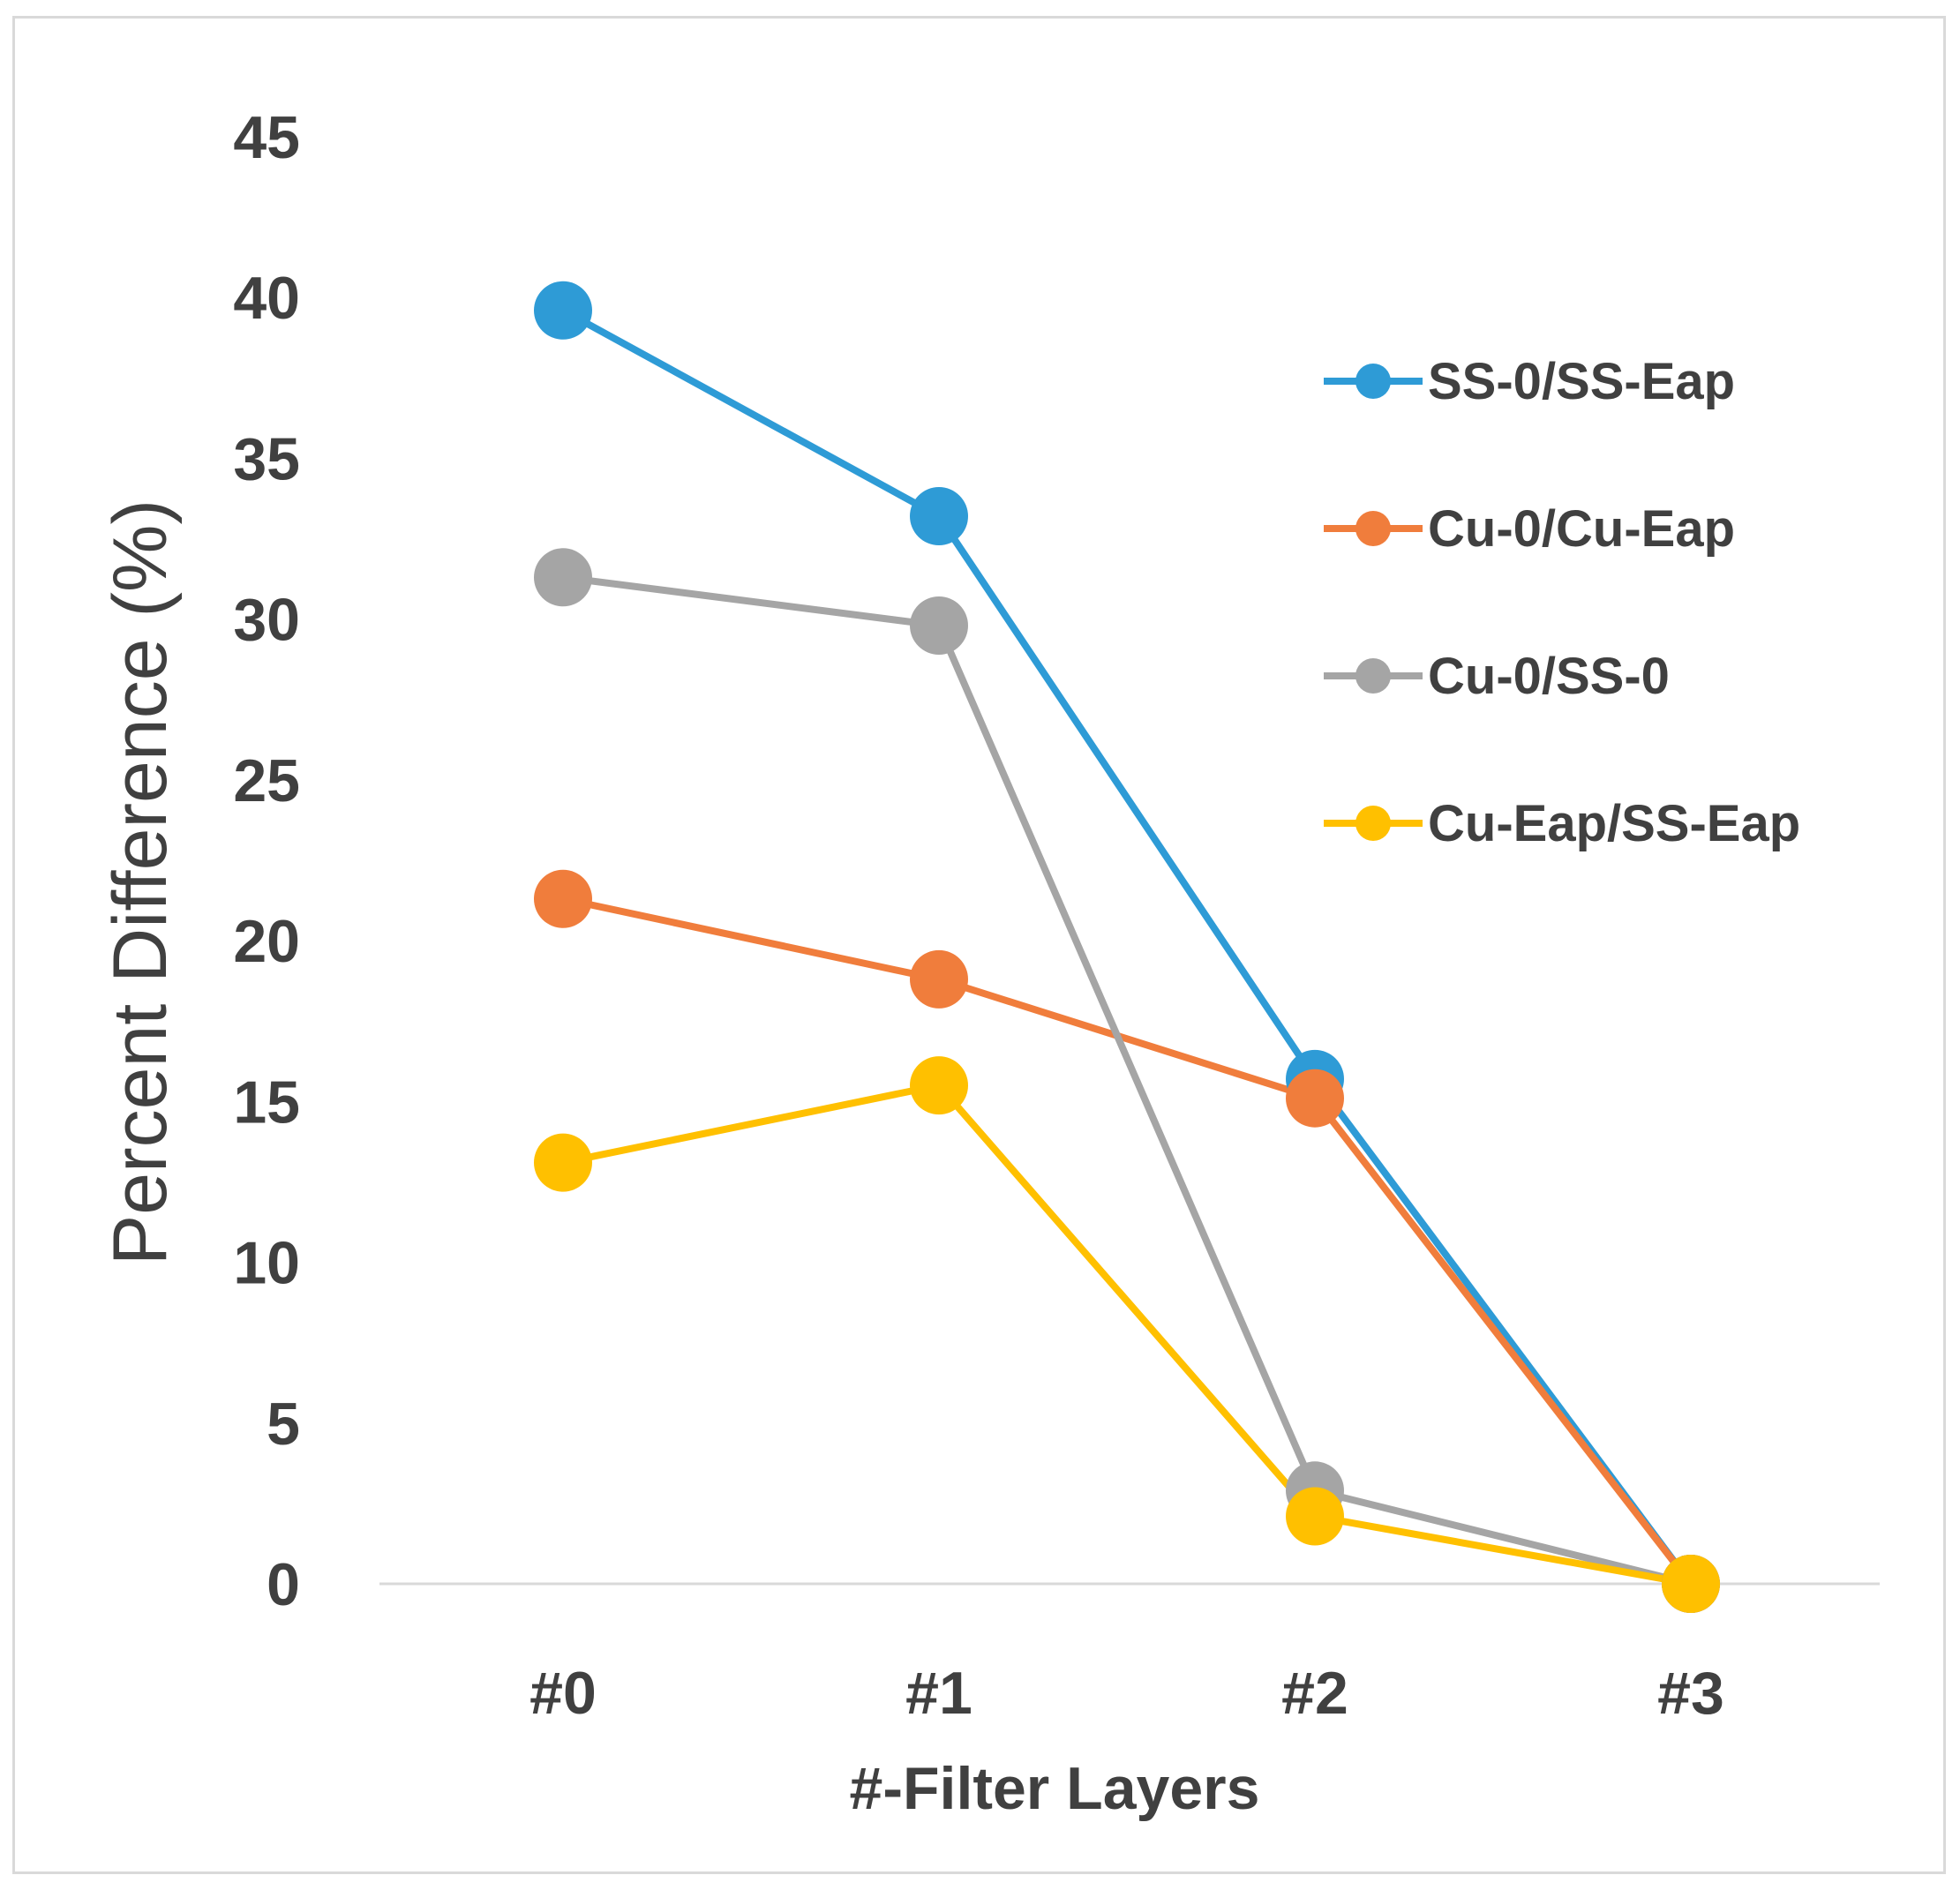 The height and width of the screenshot is (1890, 1960). What do you see at coordinates (141, 882) in the screenshot?
I see `y-axis-title: Percent Difference (%)` at bounding box center [141, 882].